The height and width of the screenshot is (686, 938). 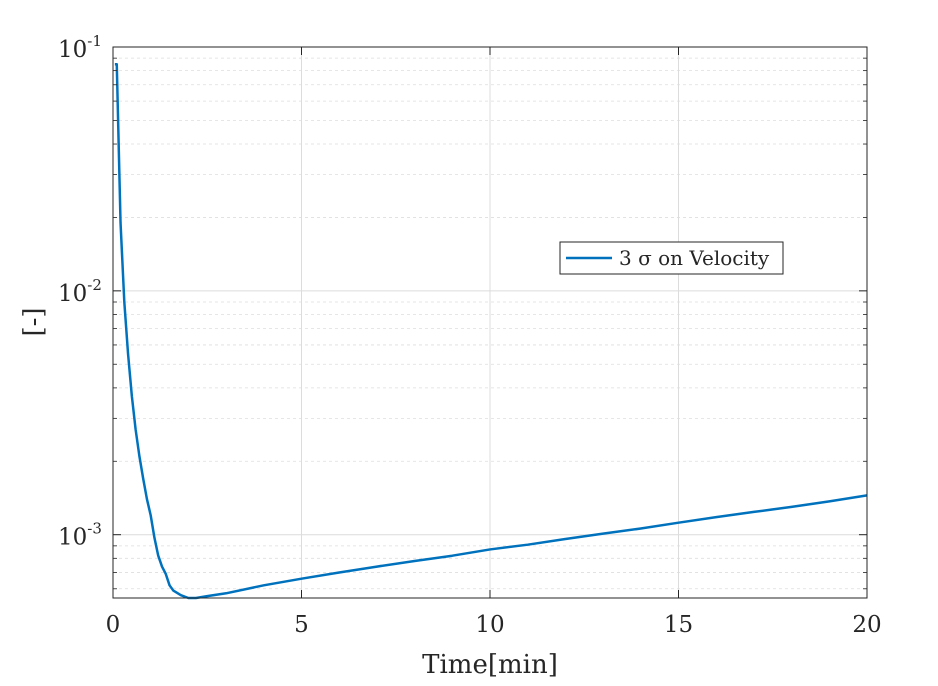 What do you see at coordinates (301, 625) in the screenshot?
I see `x-tick-label: 5` at bounding box center [301, 625].